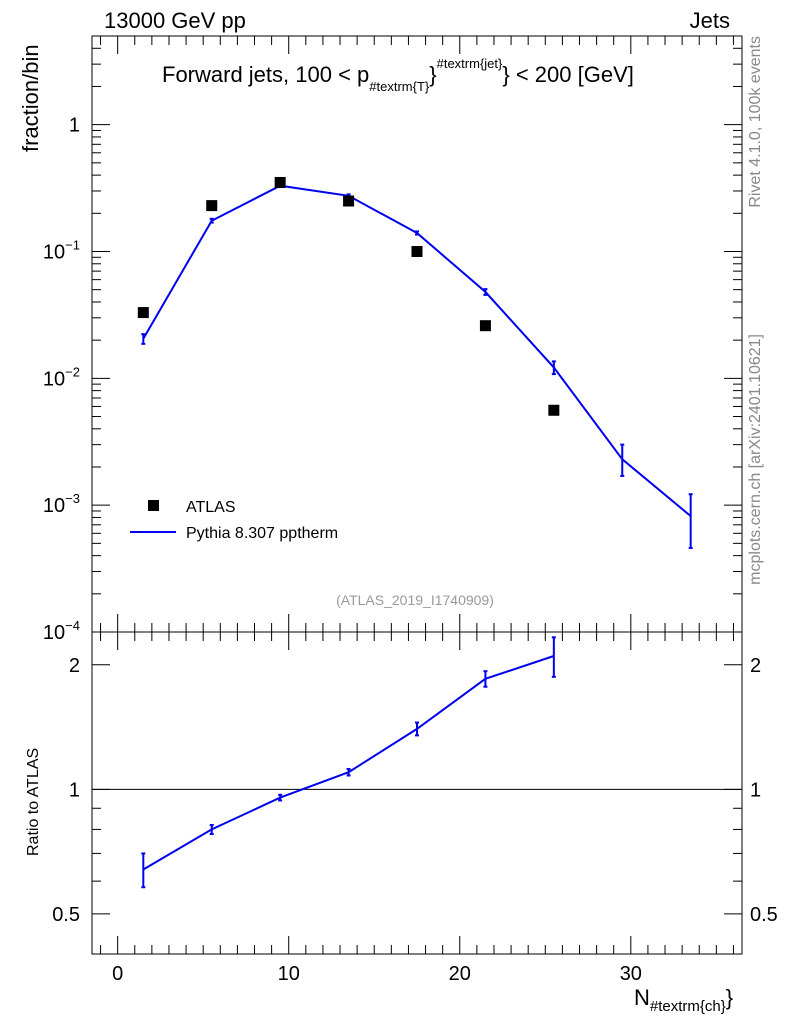 The image size is (786, 1024). What do you see at coordinates (631, 974) in the screenshot?
I see `ratio-x-tick-label: 30` at bounding box center [631, 974].